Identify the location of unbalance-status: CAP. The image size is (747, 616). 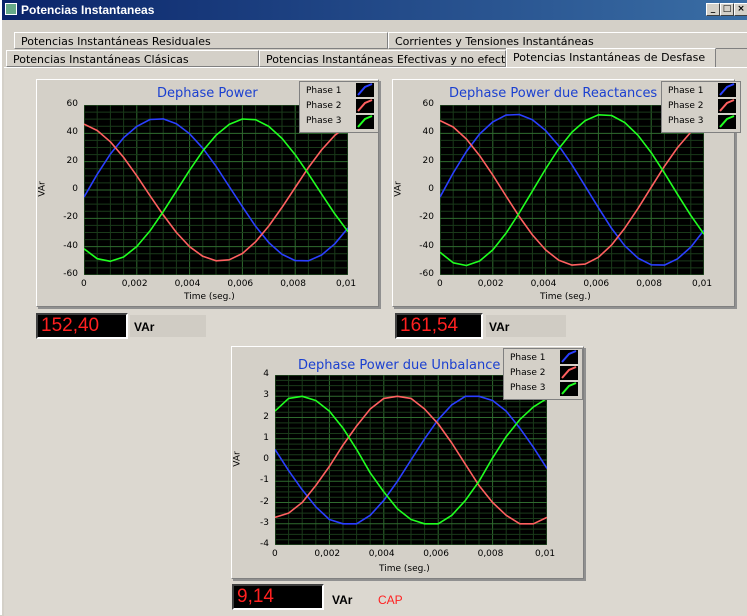
(390, 600).